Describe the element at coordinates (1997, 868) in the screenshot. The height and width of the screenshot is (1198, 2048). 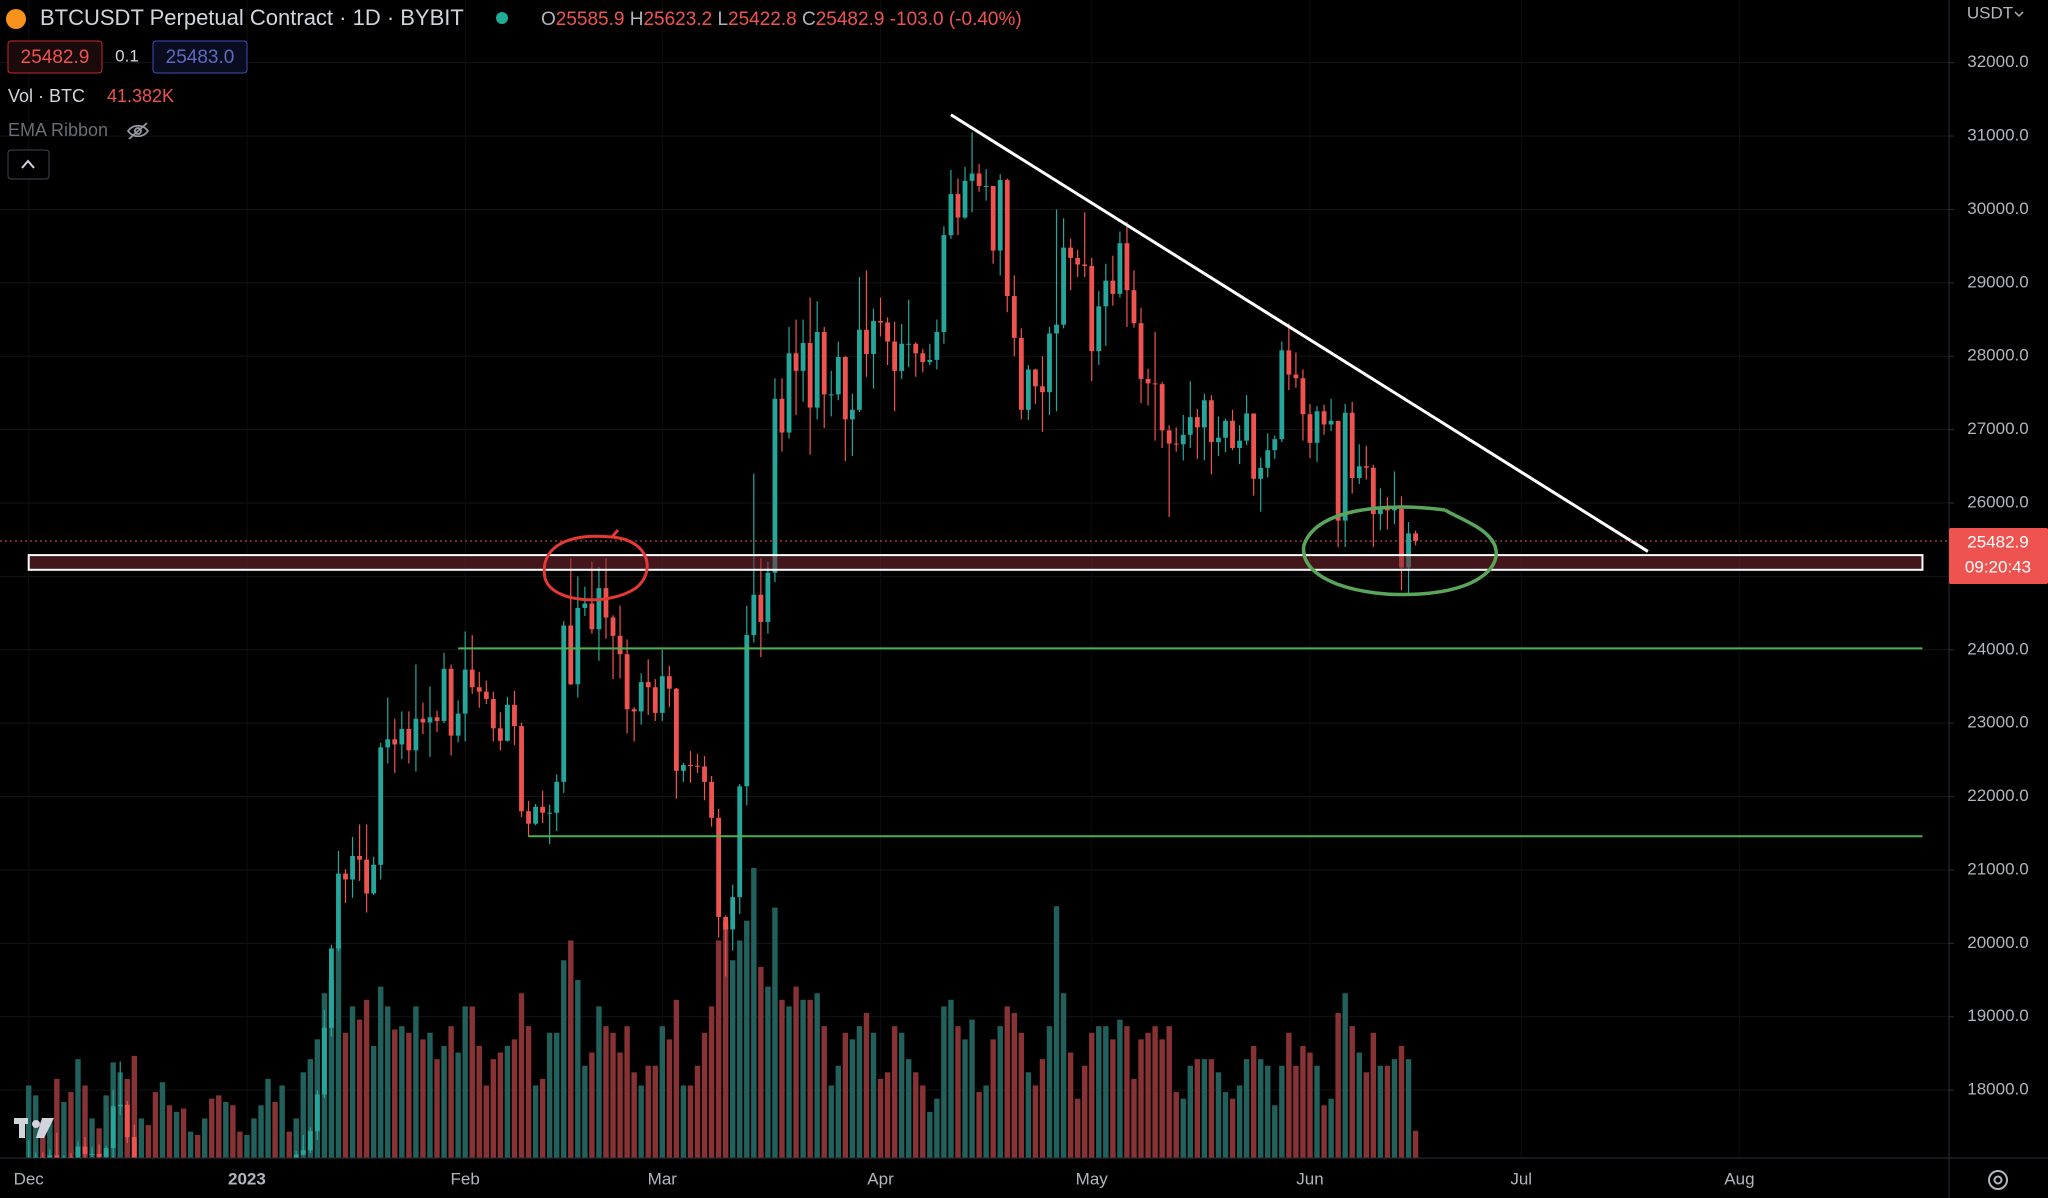
I see `y-tick-label: 21000.0` at that location.